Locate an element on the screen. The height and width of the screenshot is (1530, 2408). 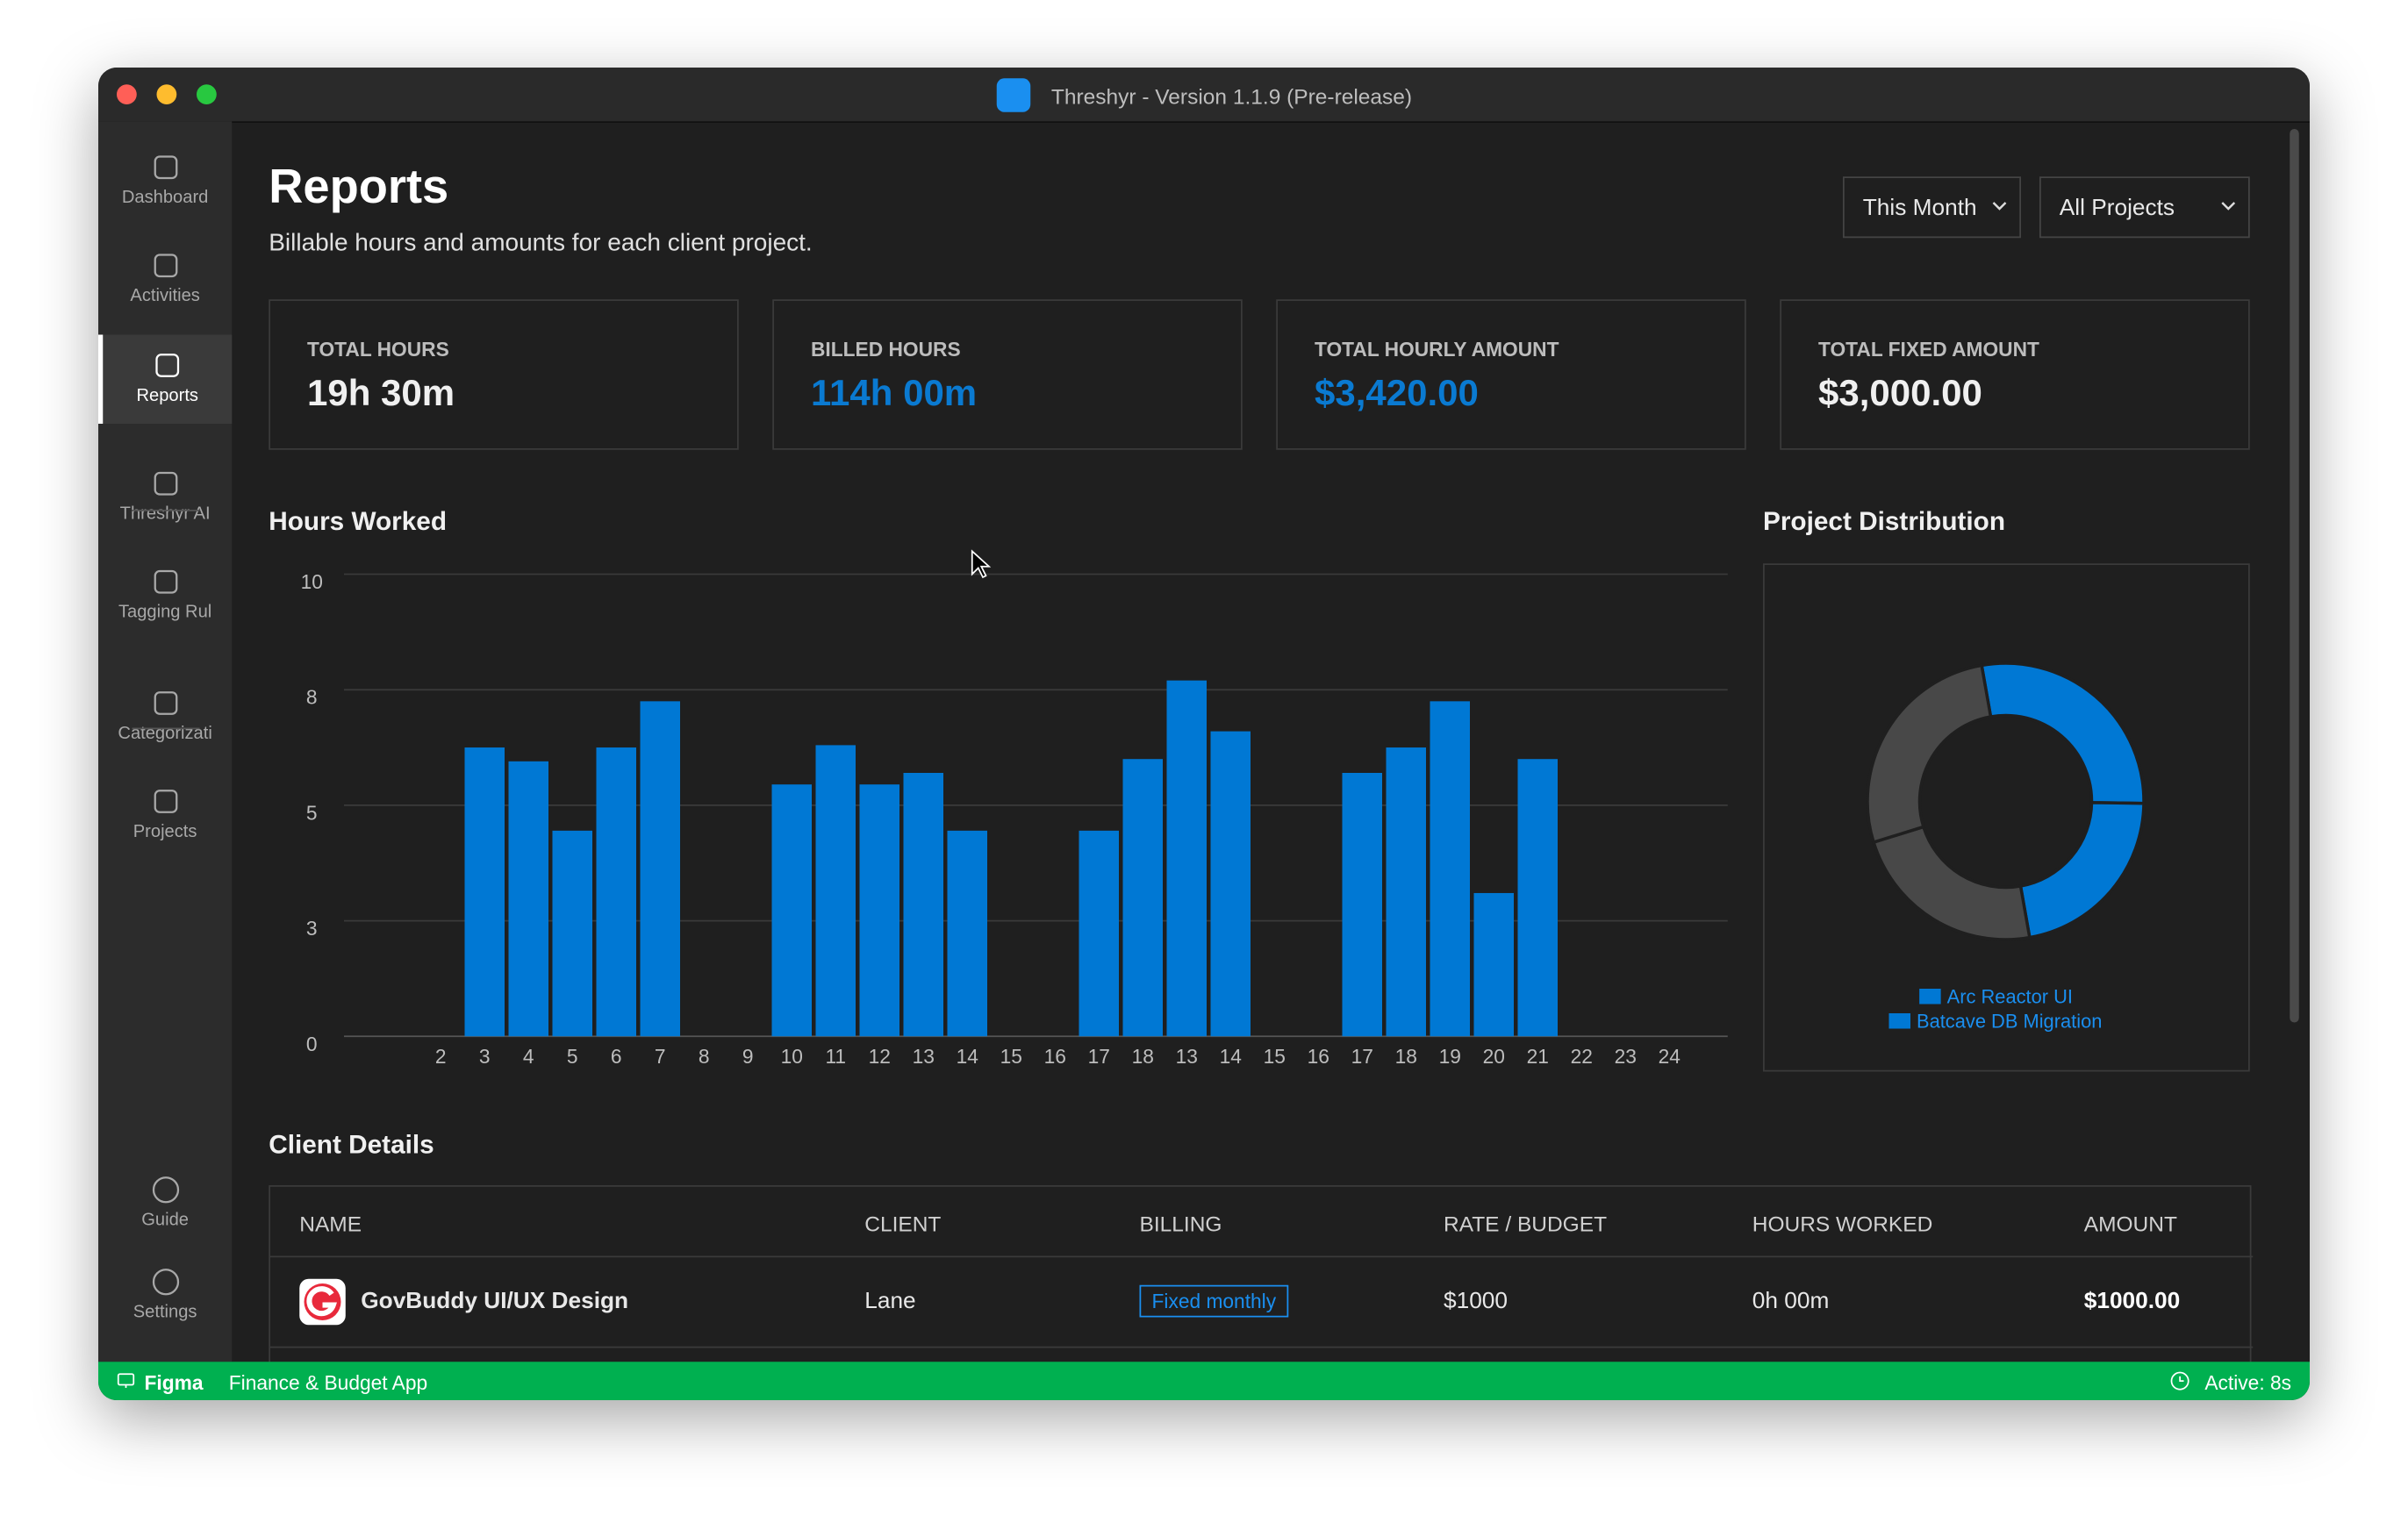
nav-item: Settings is located at coordinates (165, 1294).